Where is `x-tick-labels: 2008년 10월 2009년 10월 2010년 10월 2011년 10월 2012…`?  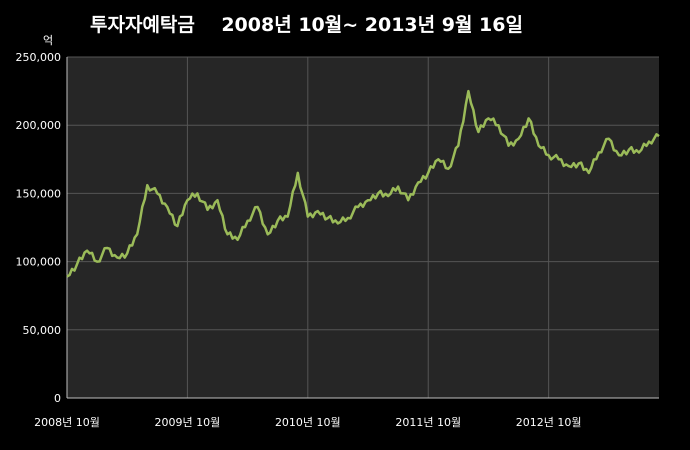
x-tick-labels: 2008년 10월 2009년 10월 2010년 10월 2011년 10월 2012… is located at coordinates (307, 422).